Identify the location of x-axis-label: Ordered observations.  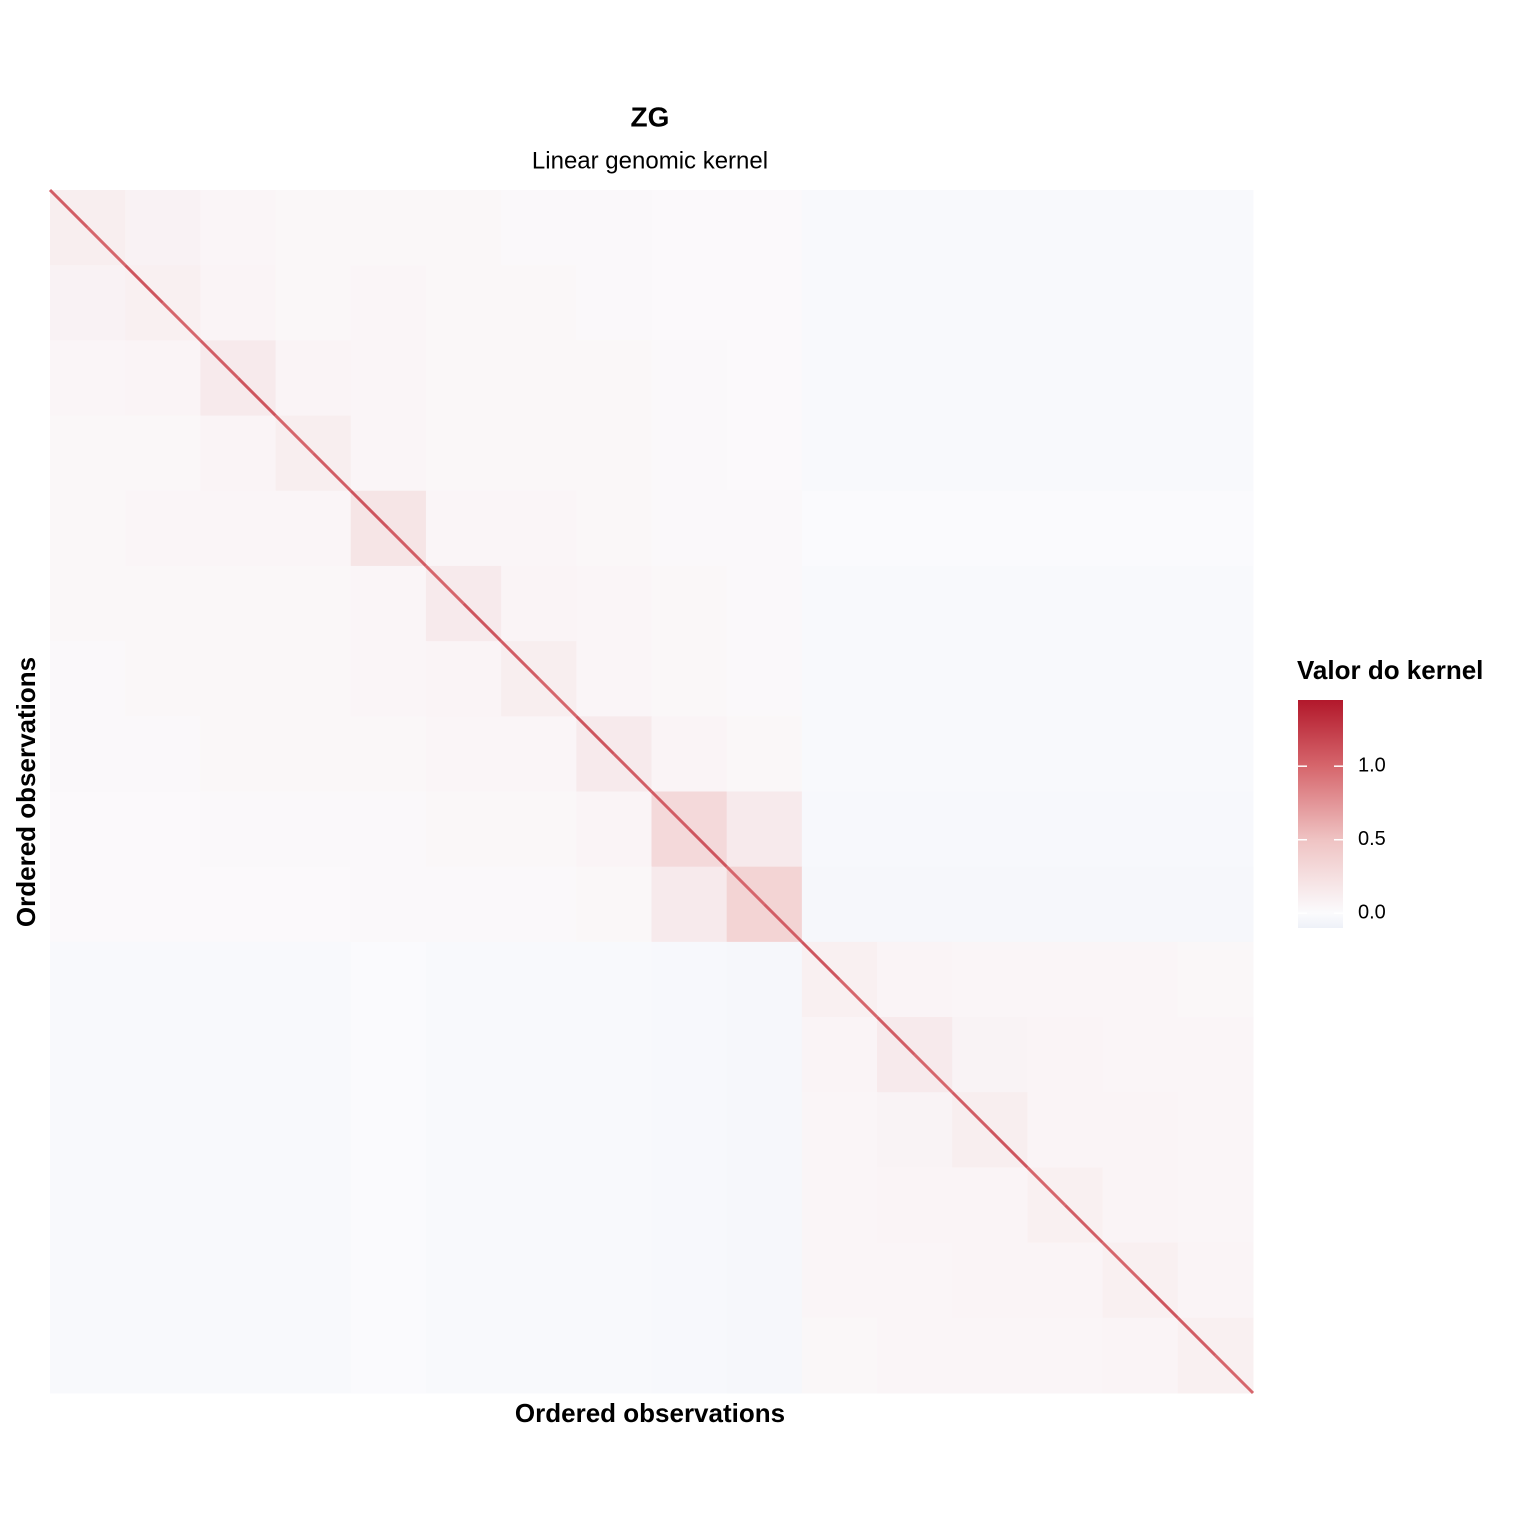
(650, 1413).